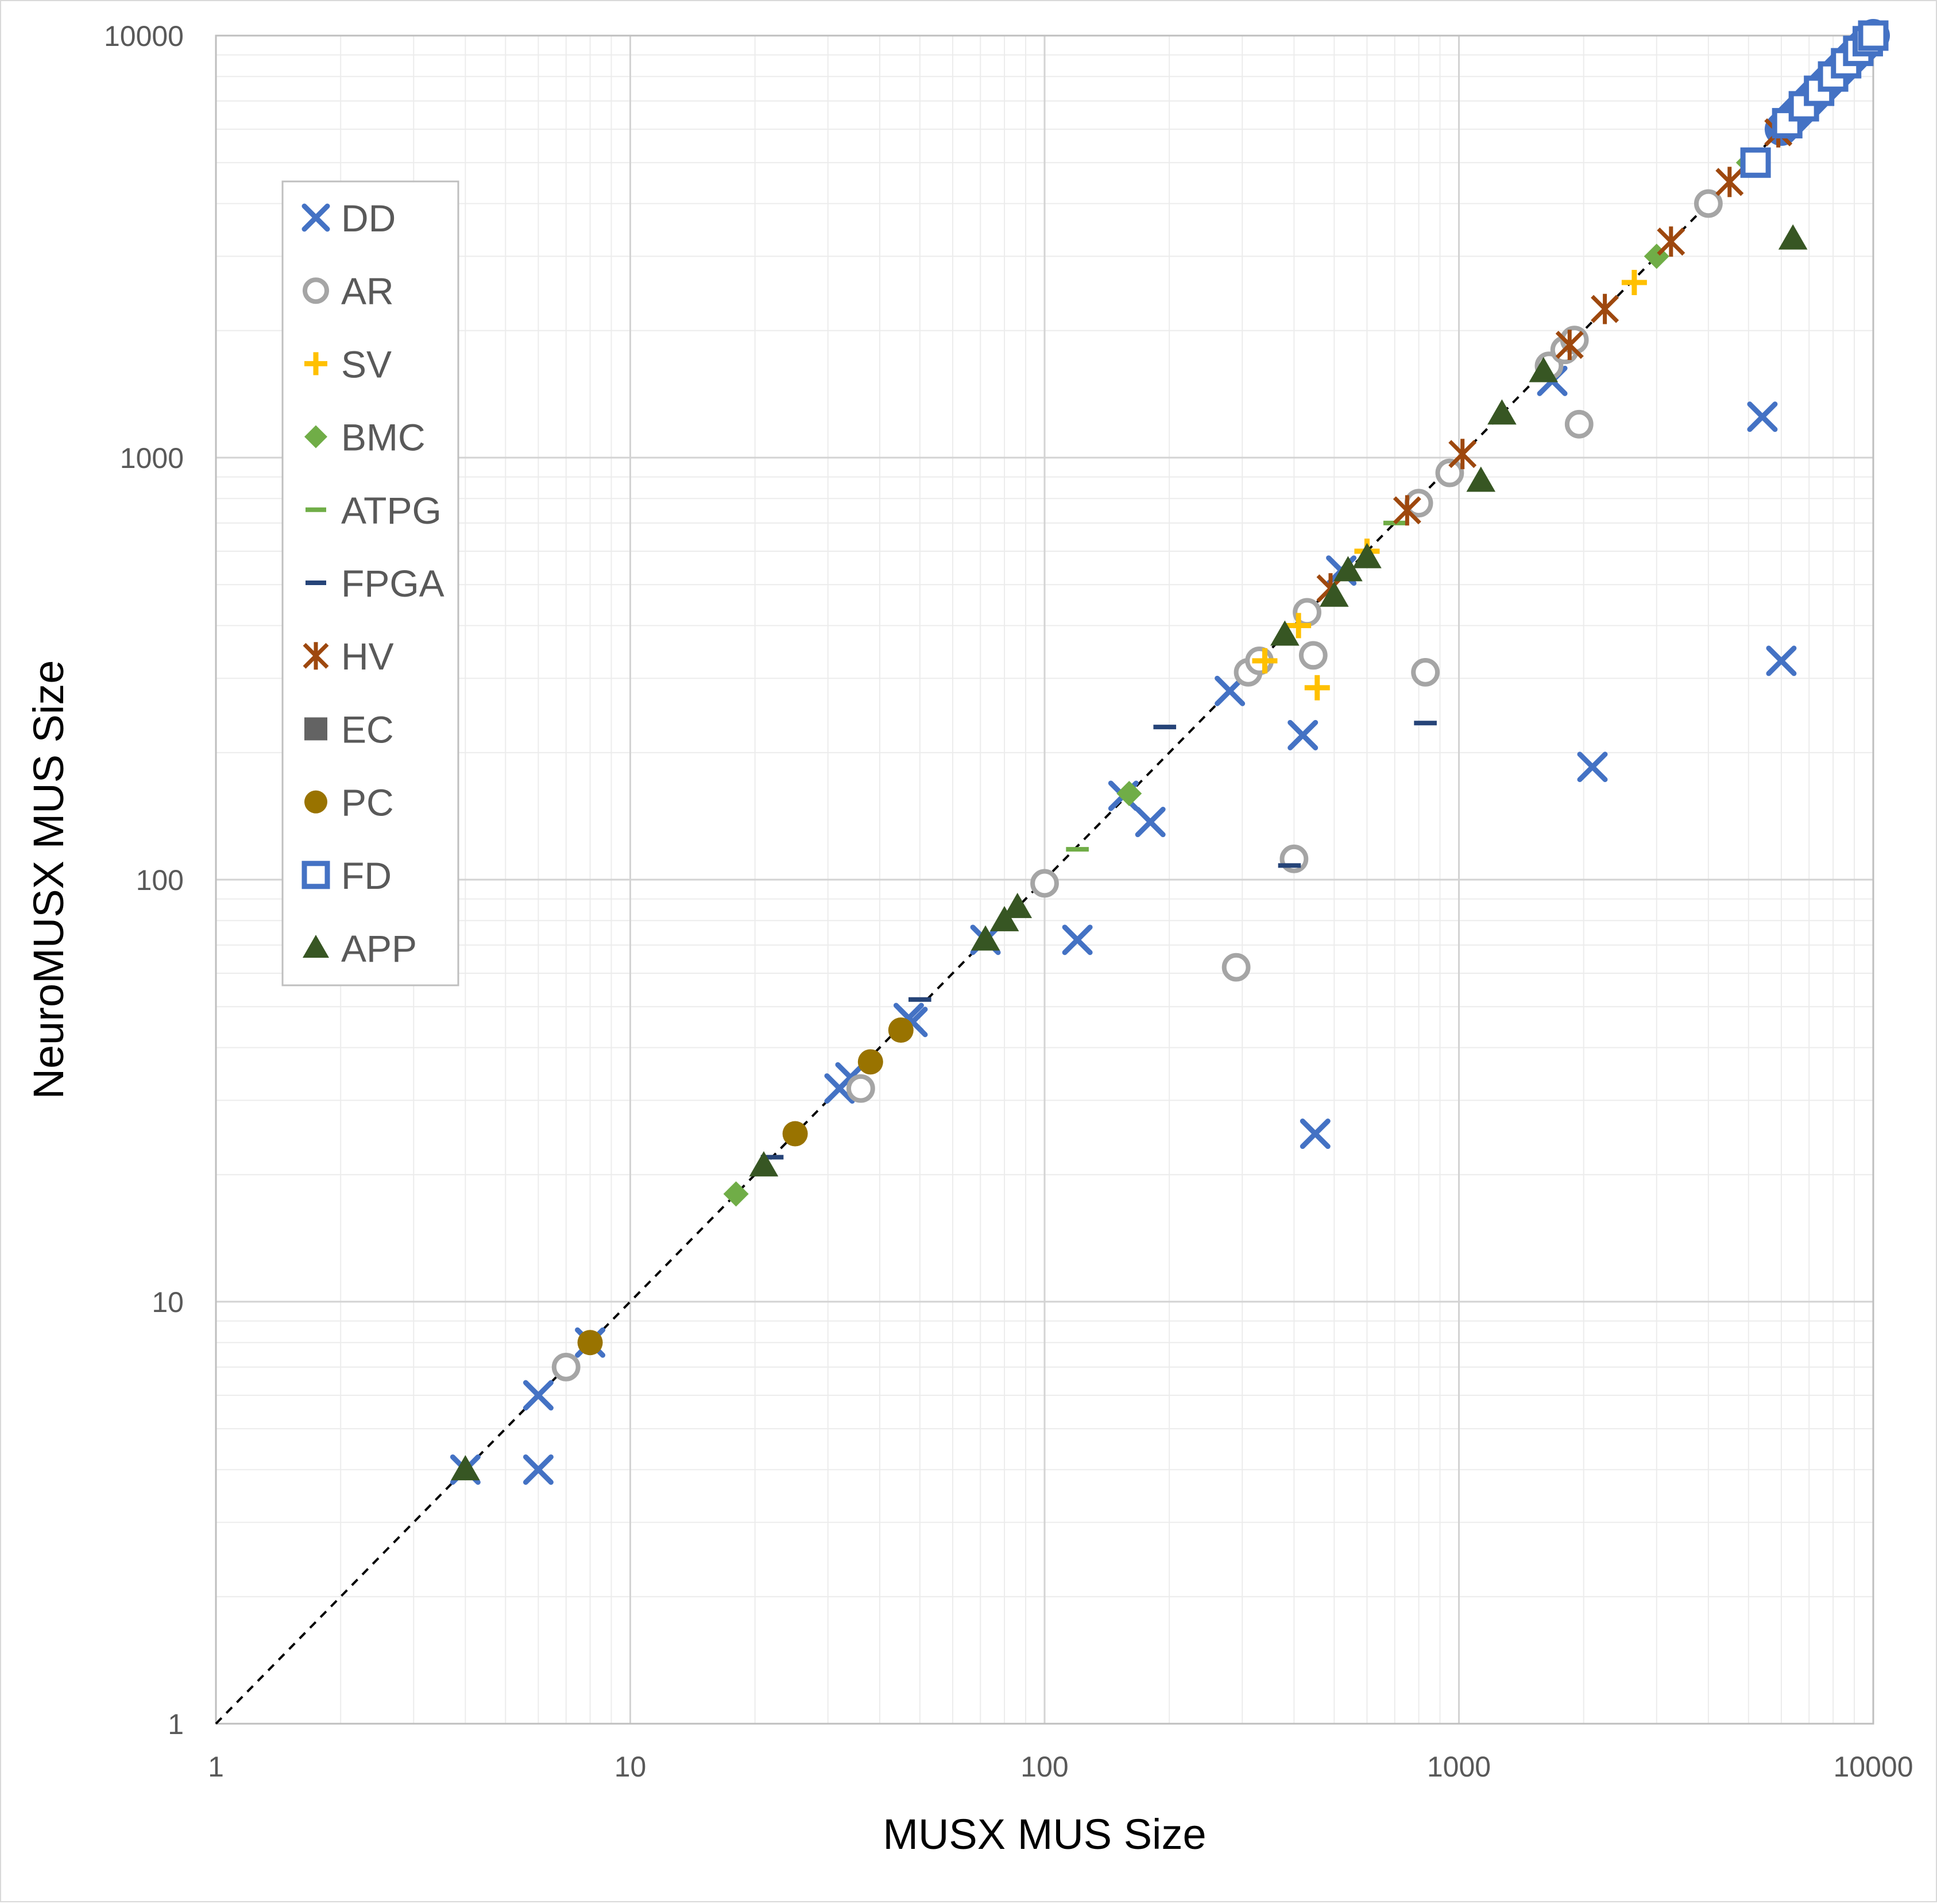 This screenshot has width=1937, height=1904. I want to click on legend-label: FPGA, so click(392, 584).